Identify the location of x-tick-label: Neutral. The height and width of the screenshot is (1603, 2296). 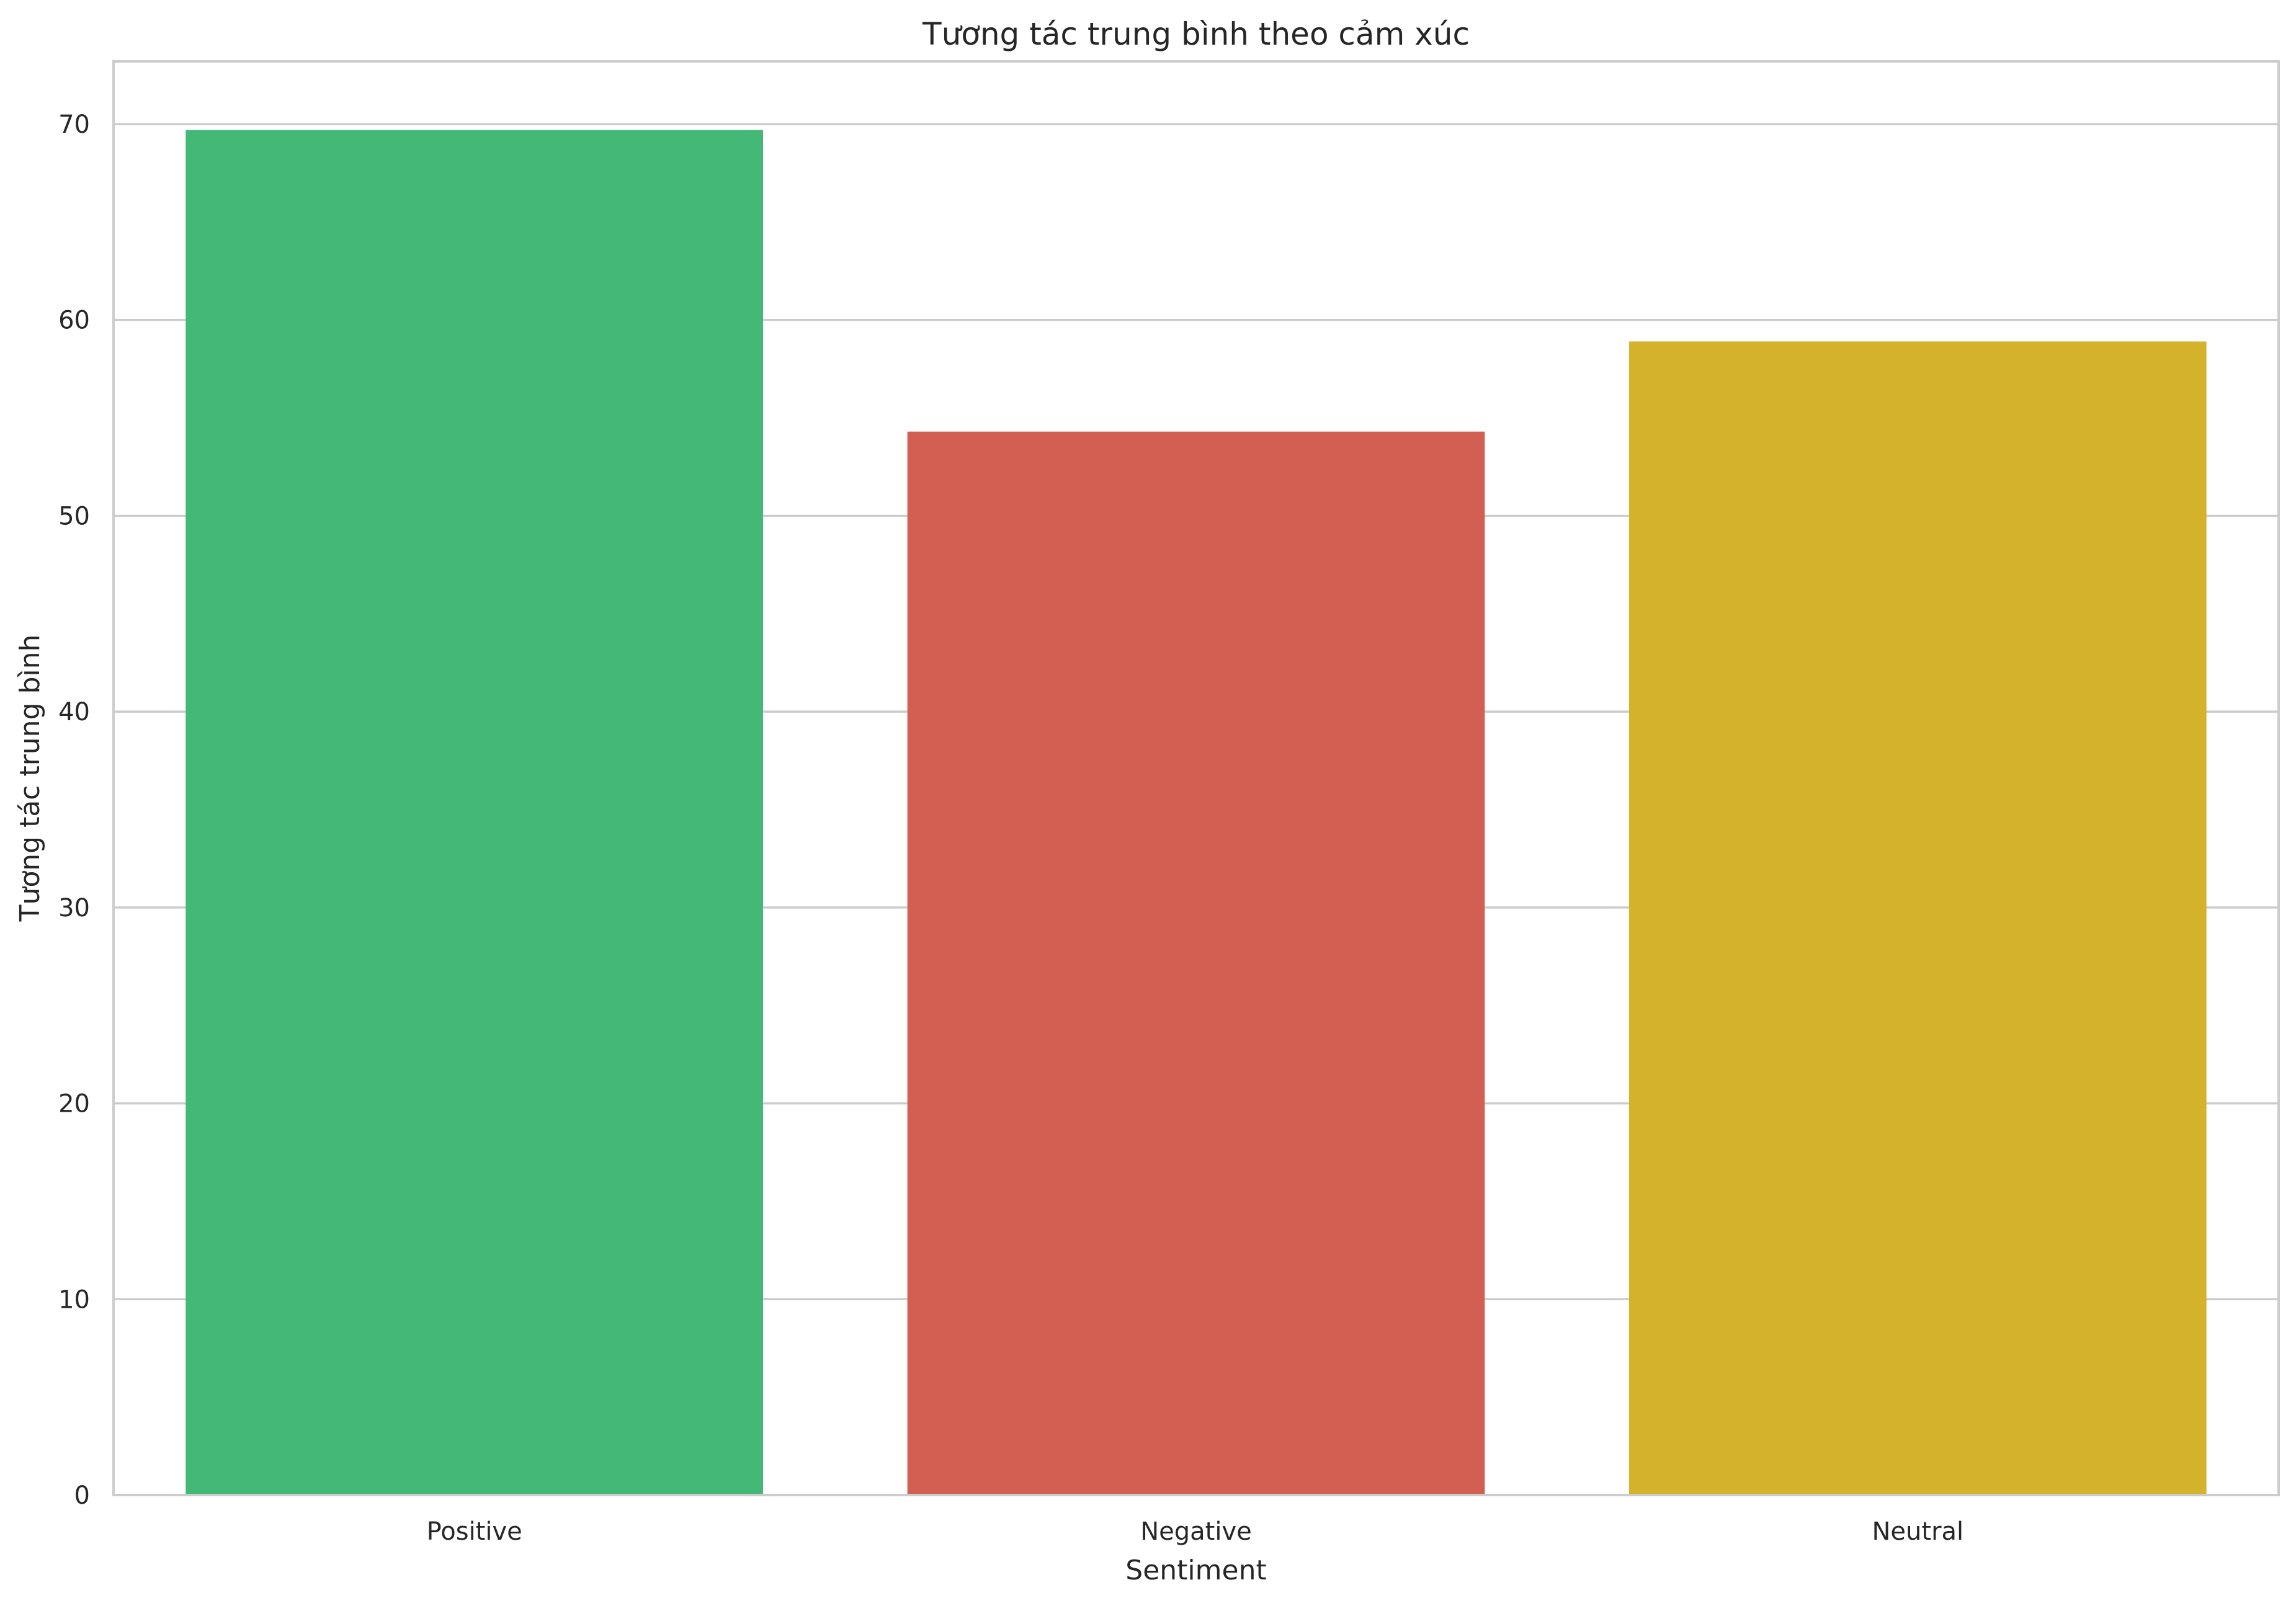
(1918, 1531).